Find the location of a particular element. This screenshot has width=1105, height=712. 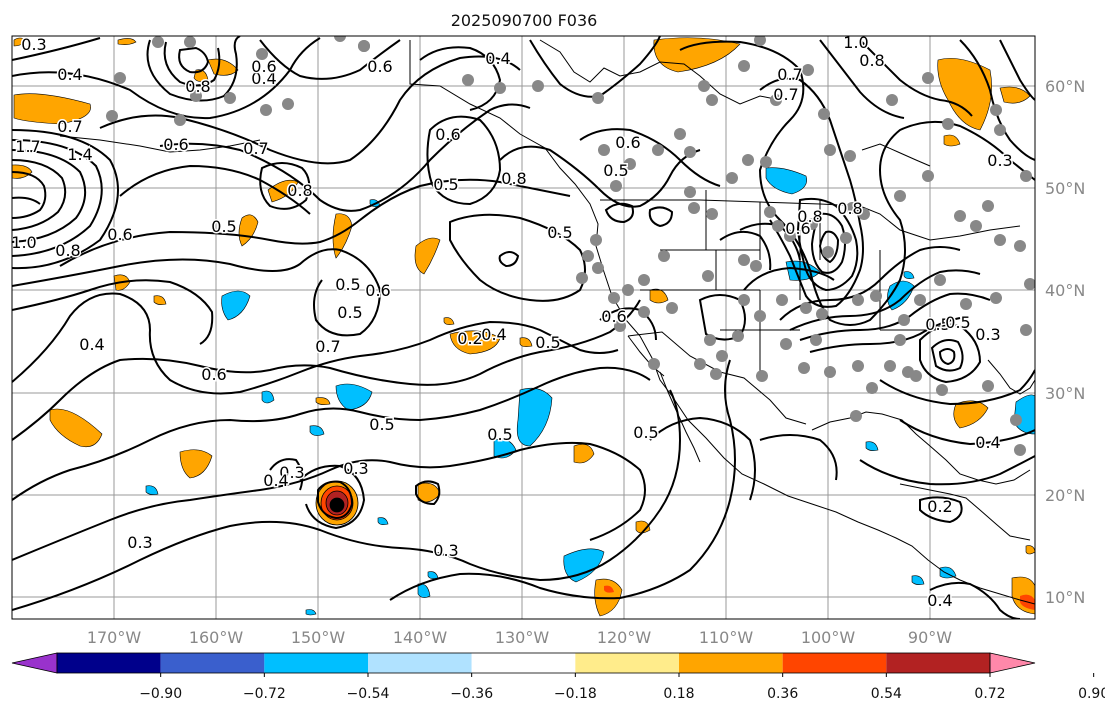

latitude-label: 60°N is located at coordinates (1065, 86).